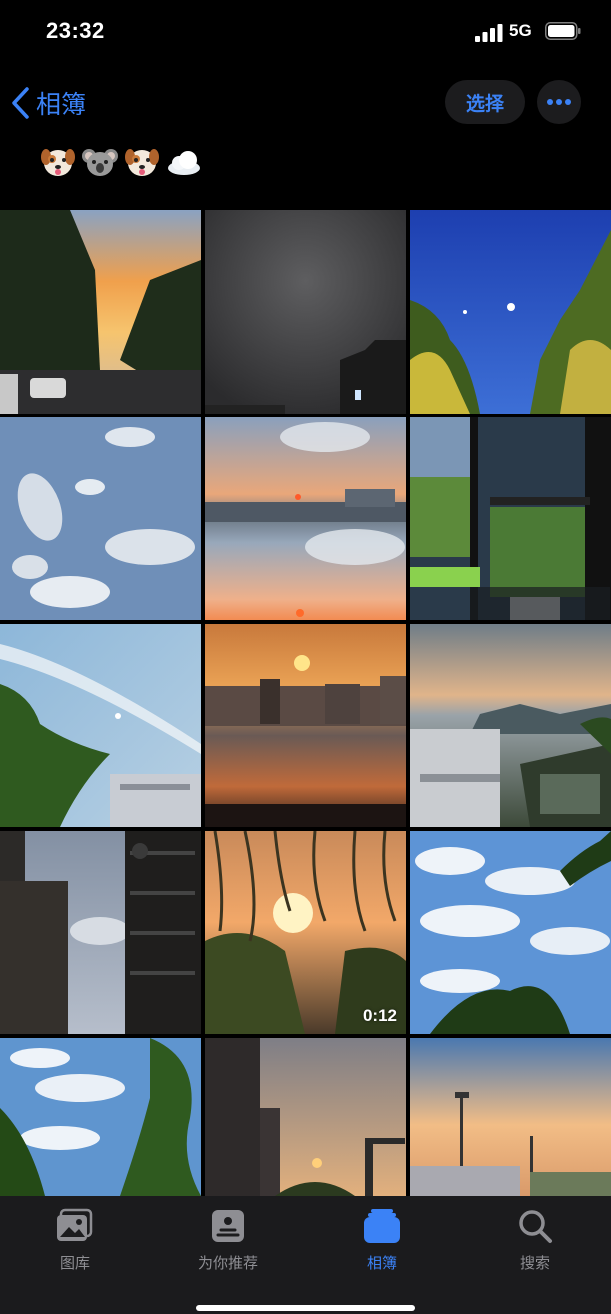 The image size is (611, 1314). I want to click on for-you-icon, so click(228, 1226).